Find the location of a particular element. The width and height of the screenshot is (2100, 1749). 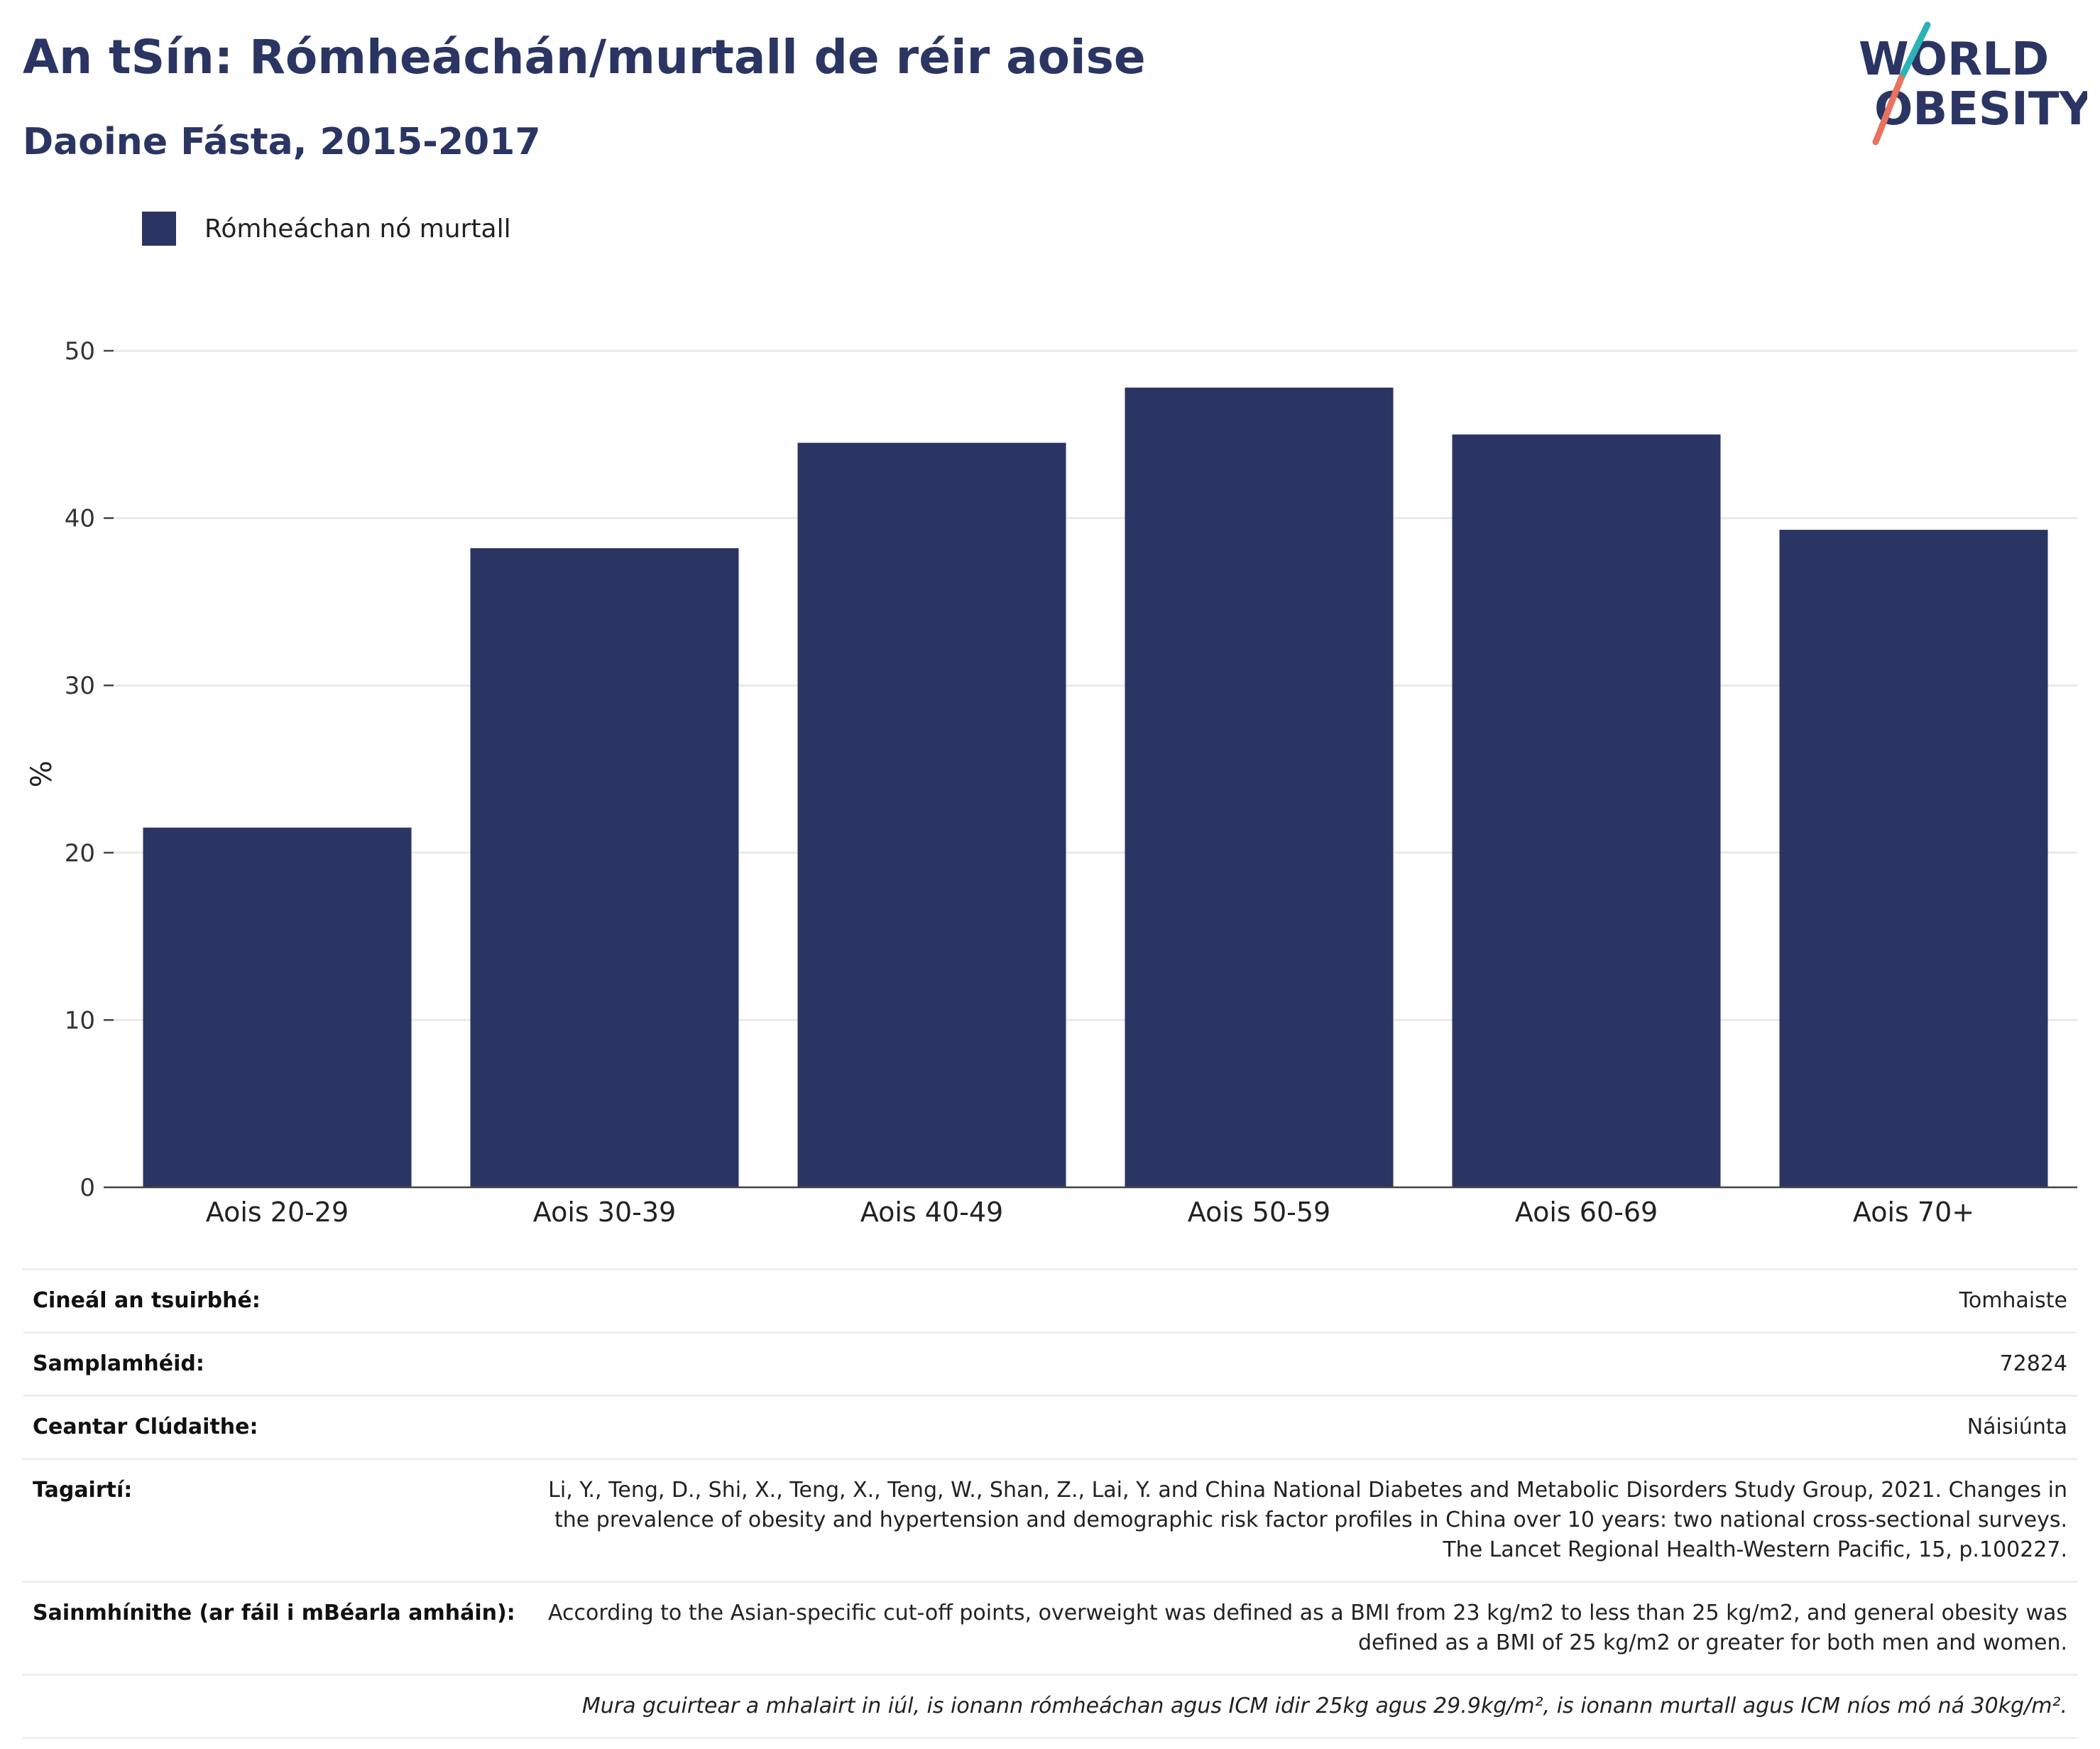

legend-swatch is located at coordinates (159, 229).